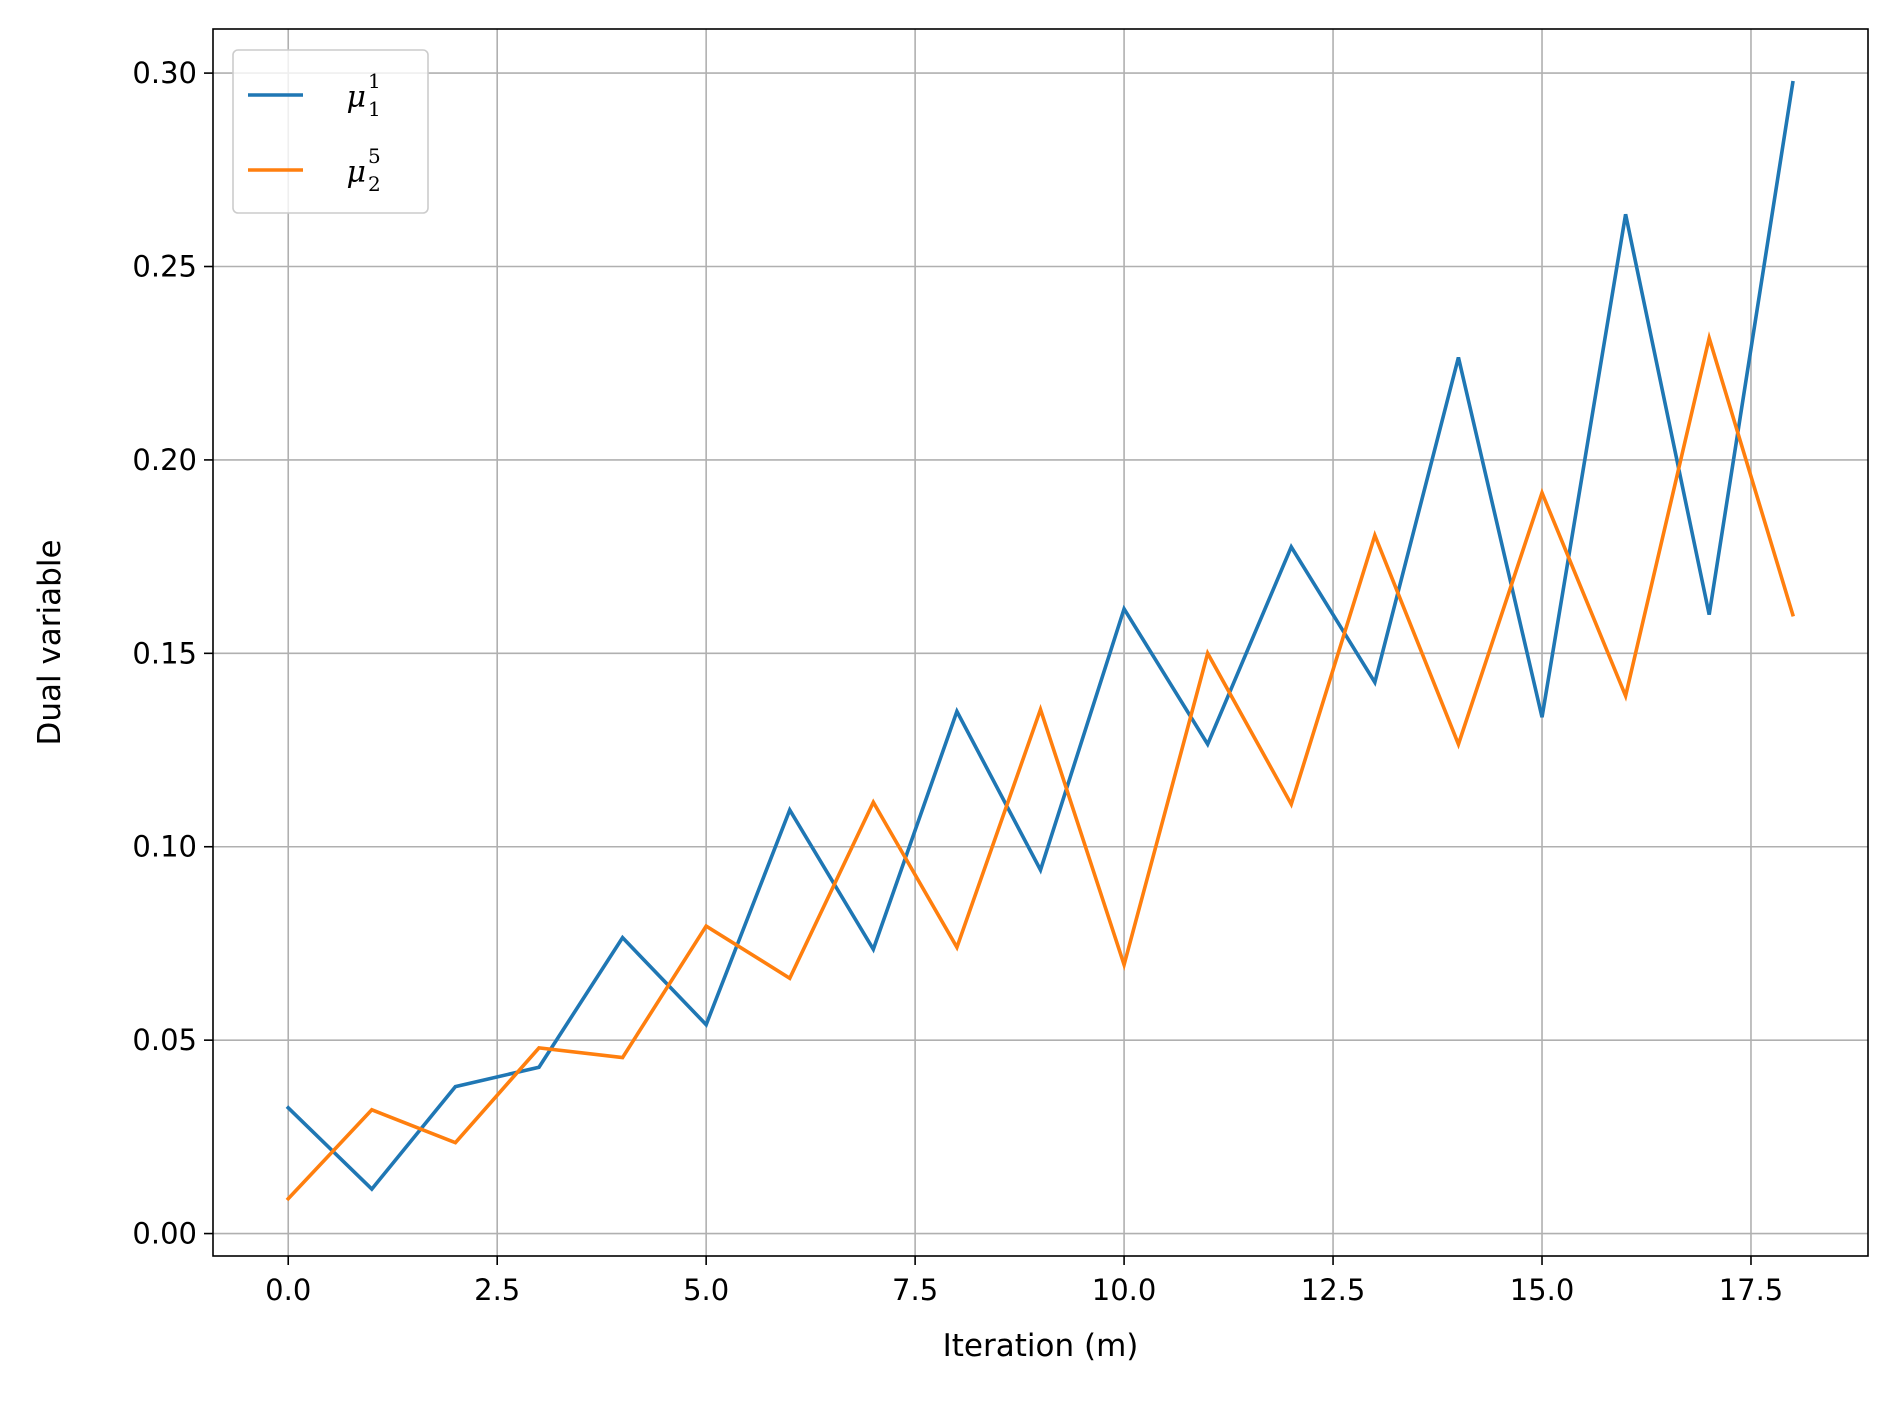  I want to click on legend: μ 11μ 52, so click(330, 131).